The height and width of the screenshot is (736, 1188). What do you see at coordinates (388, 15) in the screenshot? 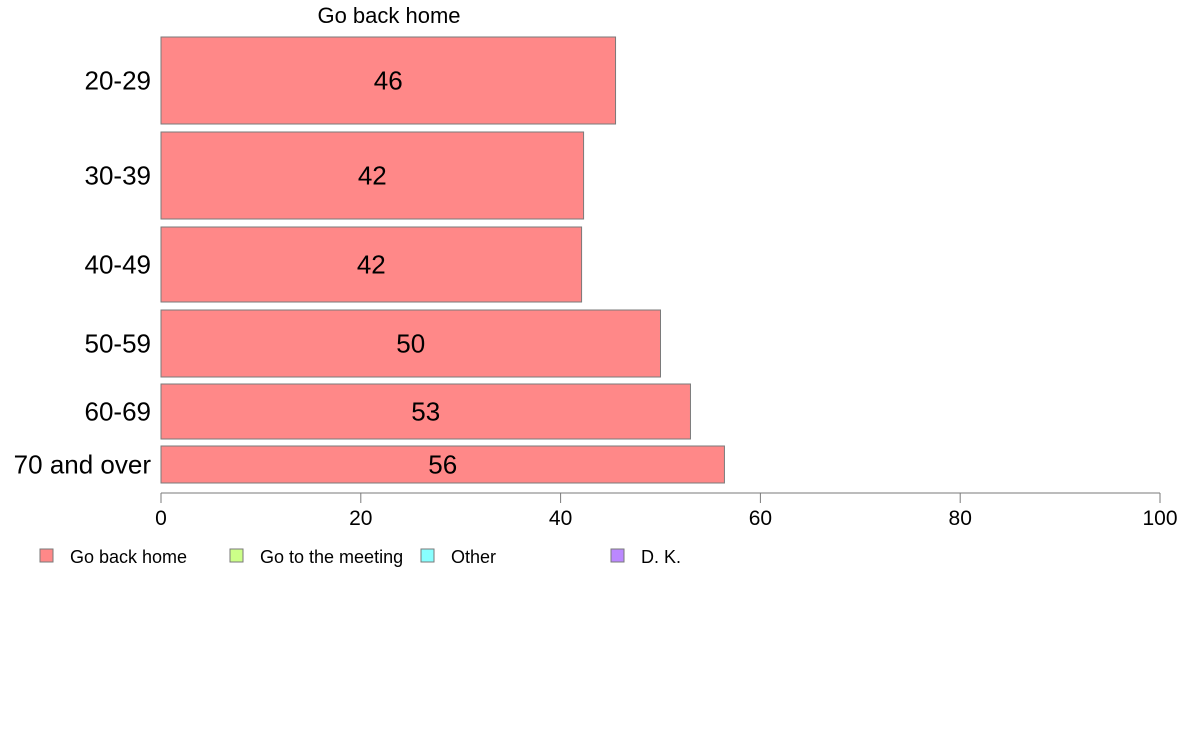
I see `panel-title: Go back home` at bounding box center [388, 15].